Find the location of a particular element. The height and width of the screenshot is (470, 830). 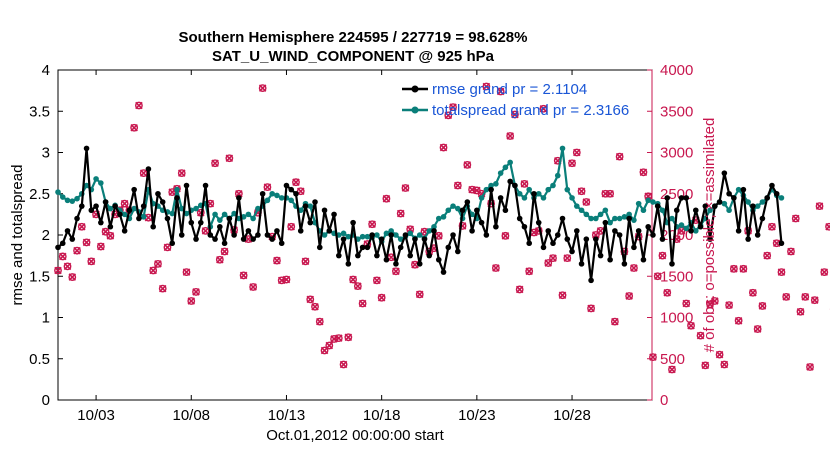

y-left-tick-label: 4 is located at coordinates (46, 70).